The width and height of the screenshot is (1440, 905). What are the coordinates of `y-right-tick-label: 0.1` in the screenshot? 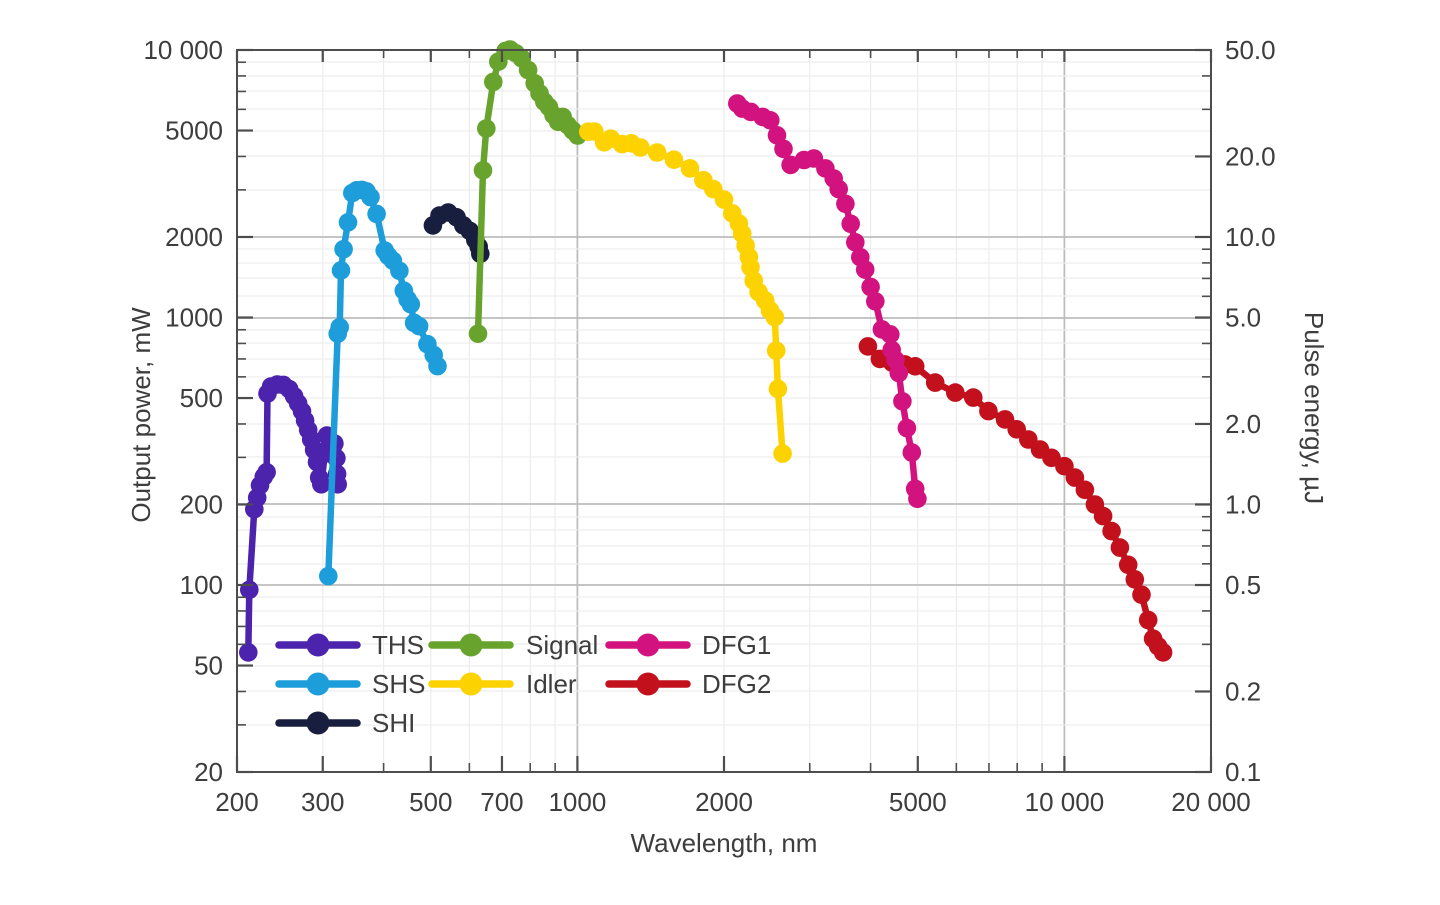 It's located at (1243, 772).